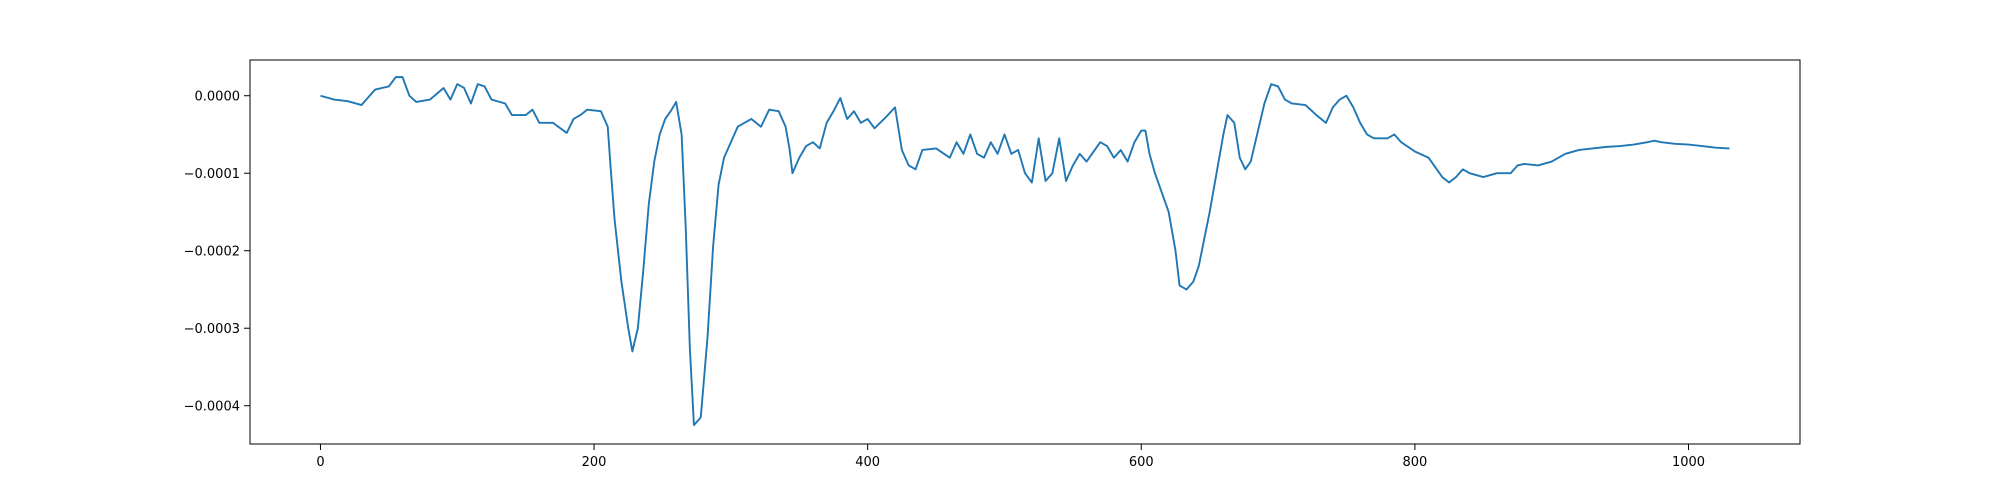 The height and width of the screenshot is (500, 2000). Describe the element at coordinates (218, 97) in the screenshot. I see `y-tick-label: 0.0000` at that location.